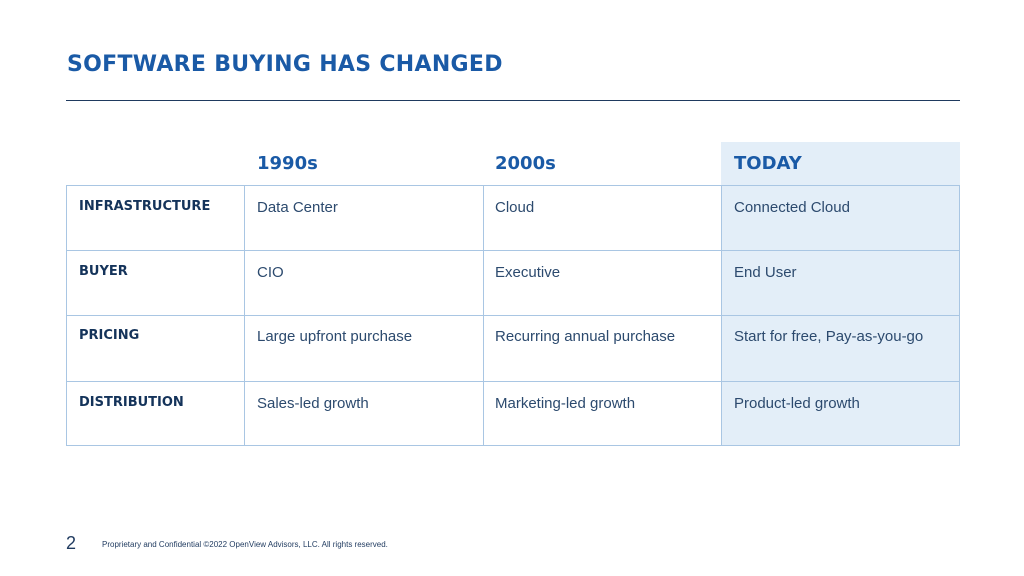  I want to click on column-header-1990s: 1990s, so click(287, 163).